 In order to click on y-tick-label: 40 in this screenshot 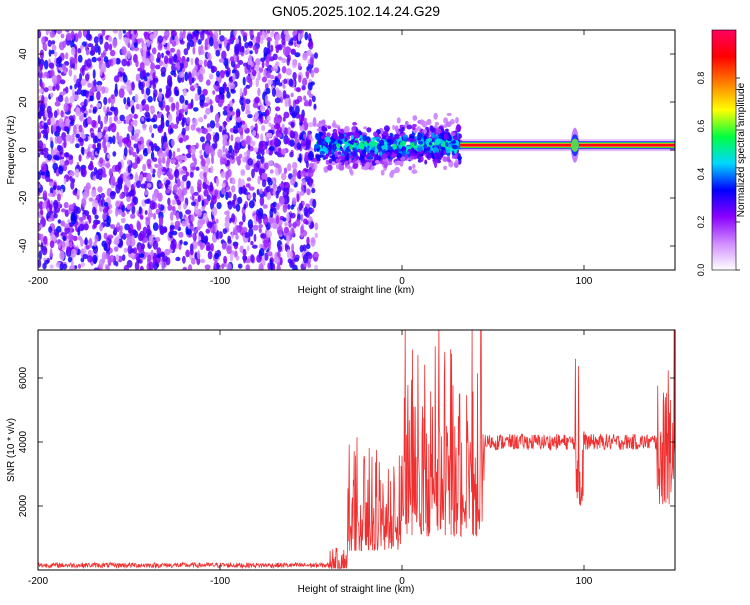, I will do `click(23, 54)`.